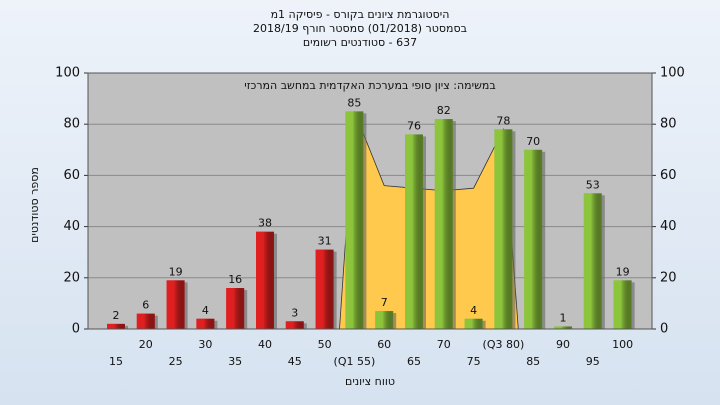 The height and width of the screenshot is (405, 720). I want to click on value-label: 6, so click(145, 305).